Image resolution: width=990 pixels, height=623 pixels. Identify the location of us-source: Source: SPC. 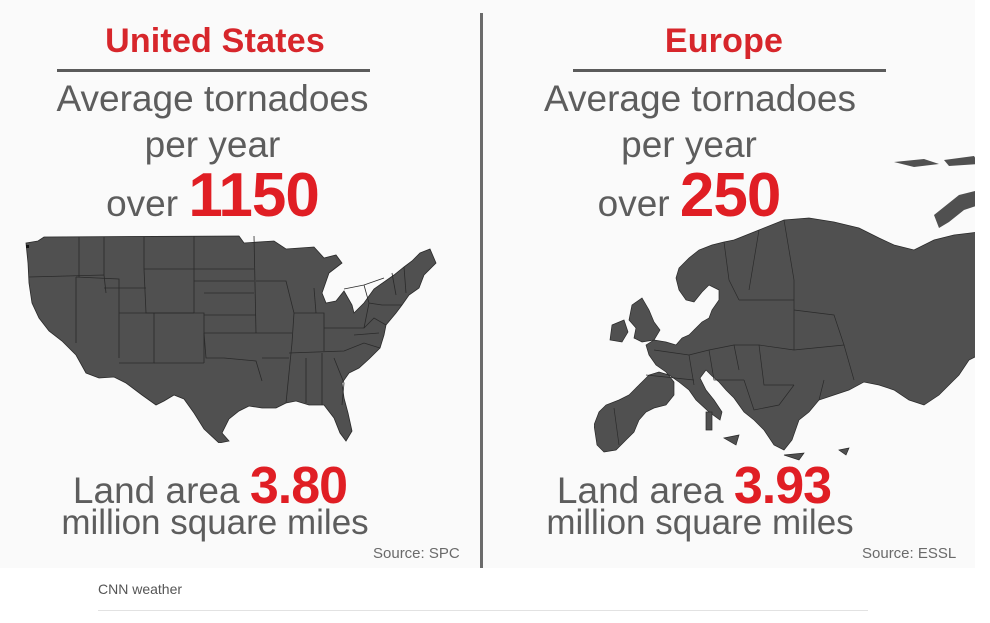
(416, 553).